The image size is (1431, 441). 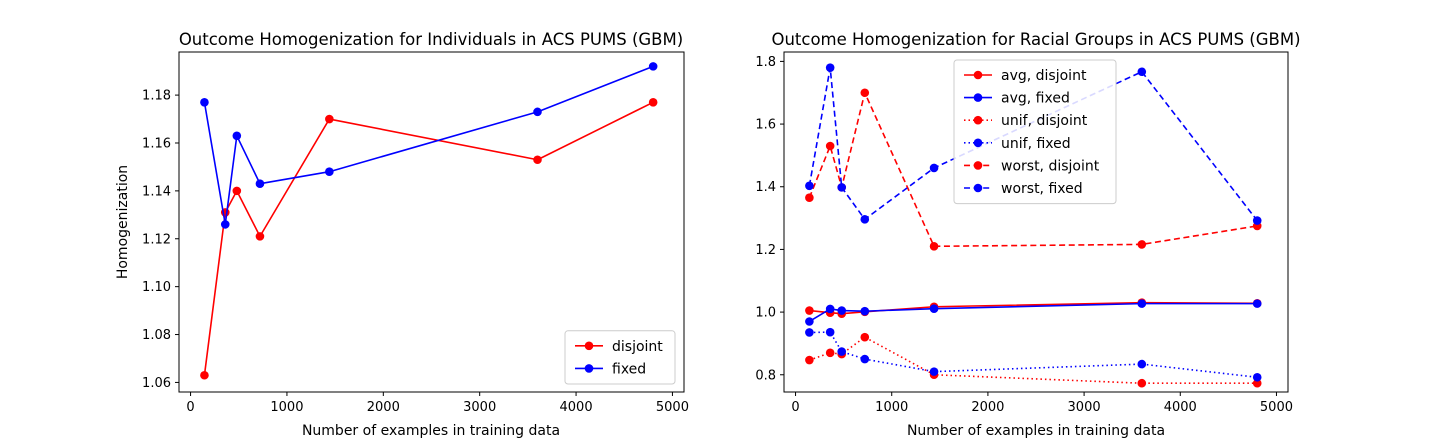 What do you see at coordinates (156, 191) in the screenshot?
I see `left-chart-ytick-label: 1.14` at bounding box center [156, 191].